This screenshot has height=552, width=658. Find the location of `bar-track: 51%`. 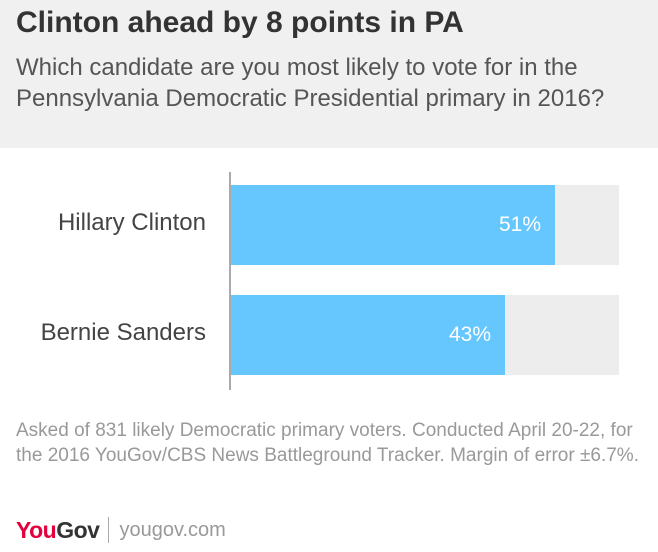

bar-track: 51% is located at coordinates (425, 225).